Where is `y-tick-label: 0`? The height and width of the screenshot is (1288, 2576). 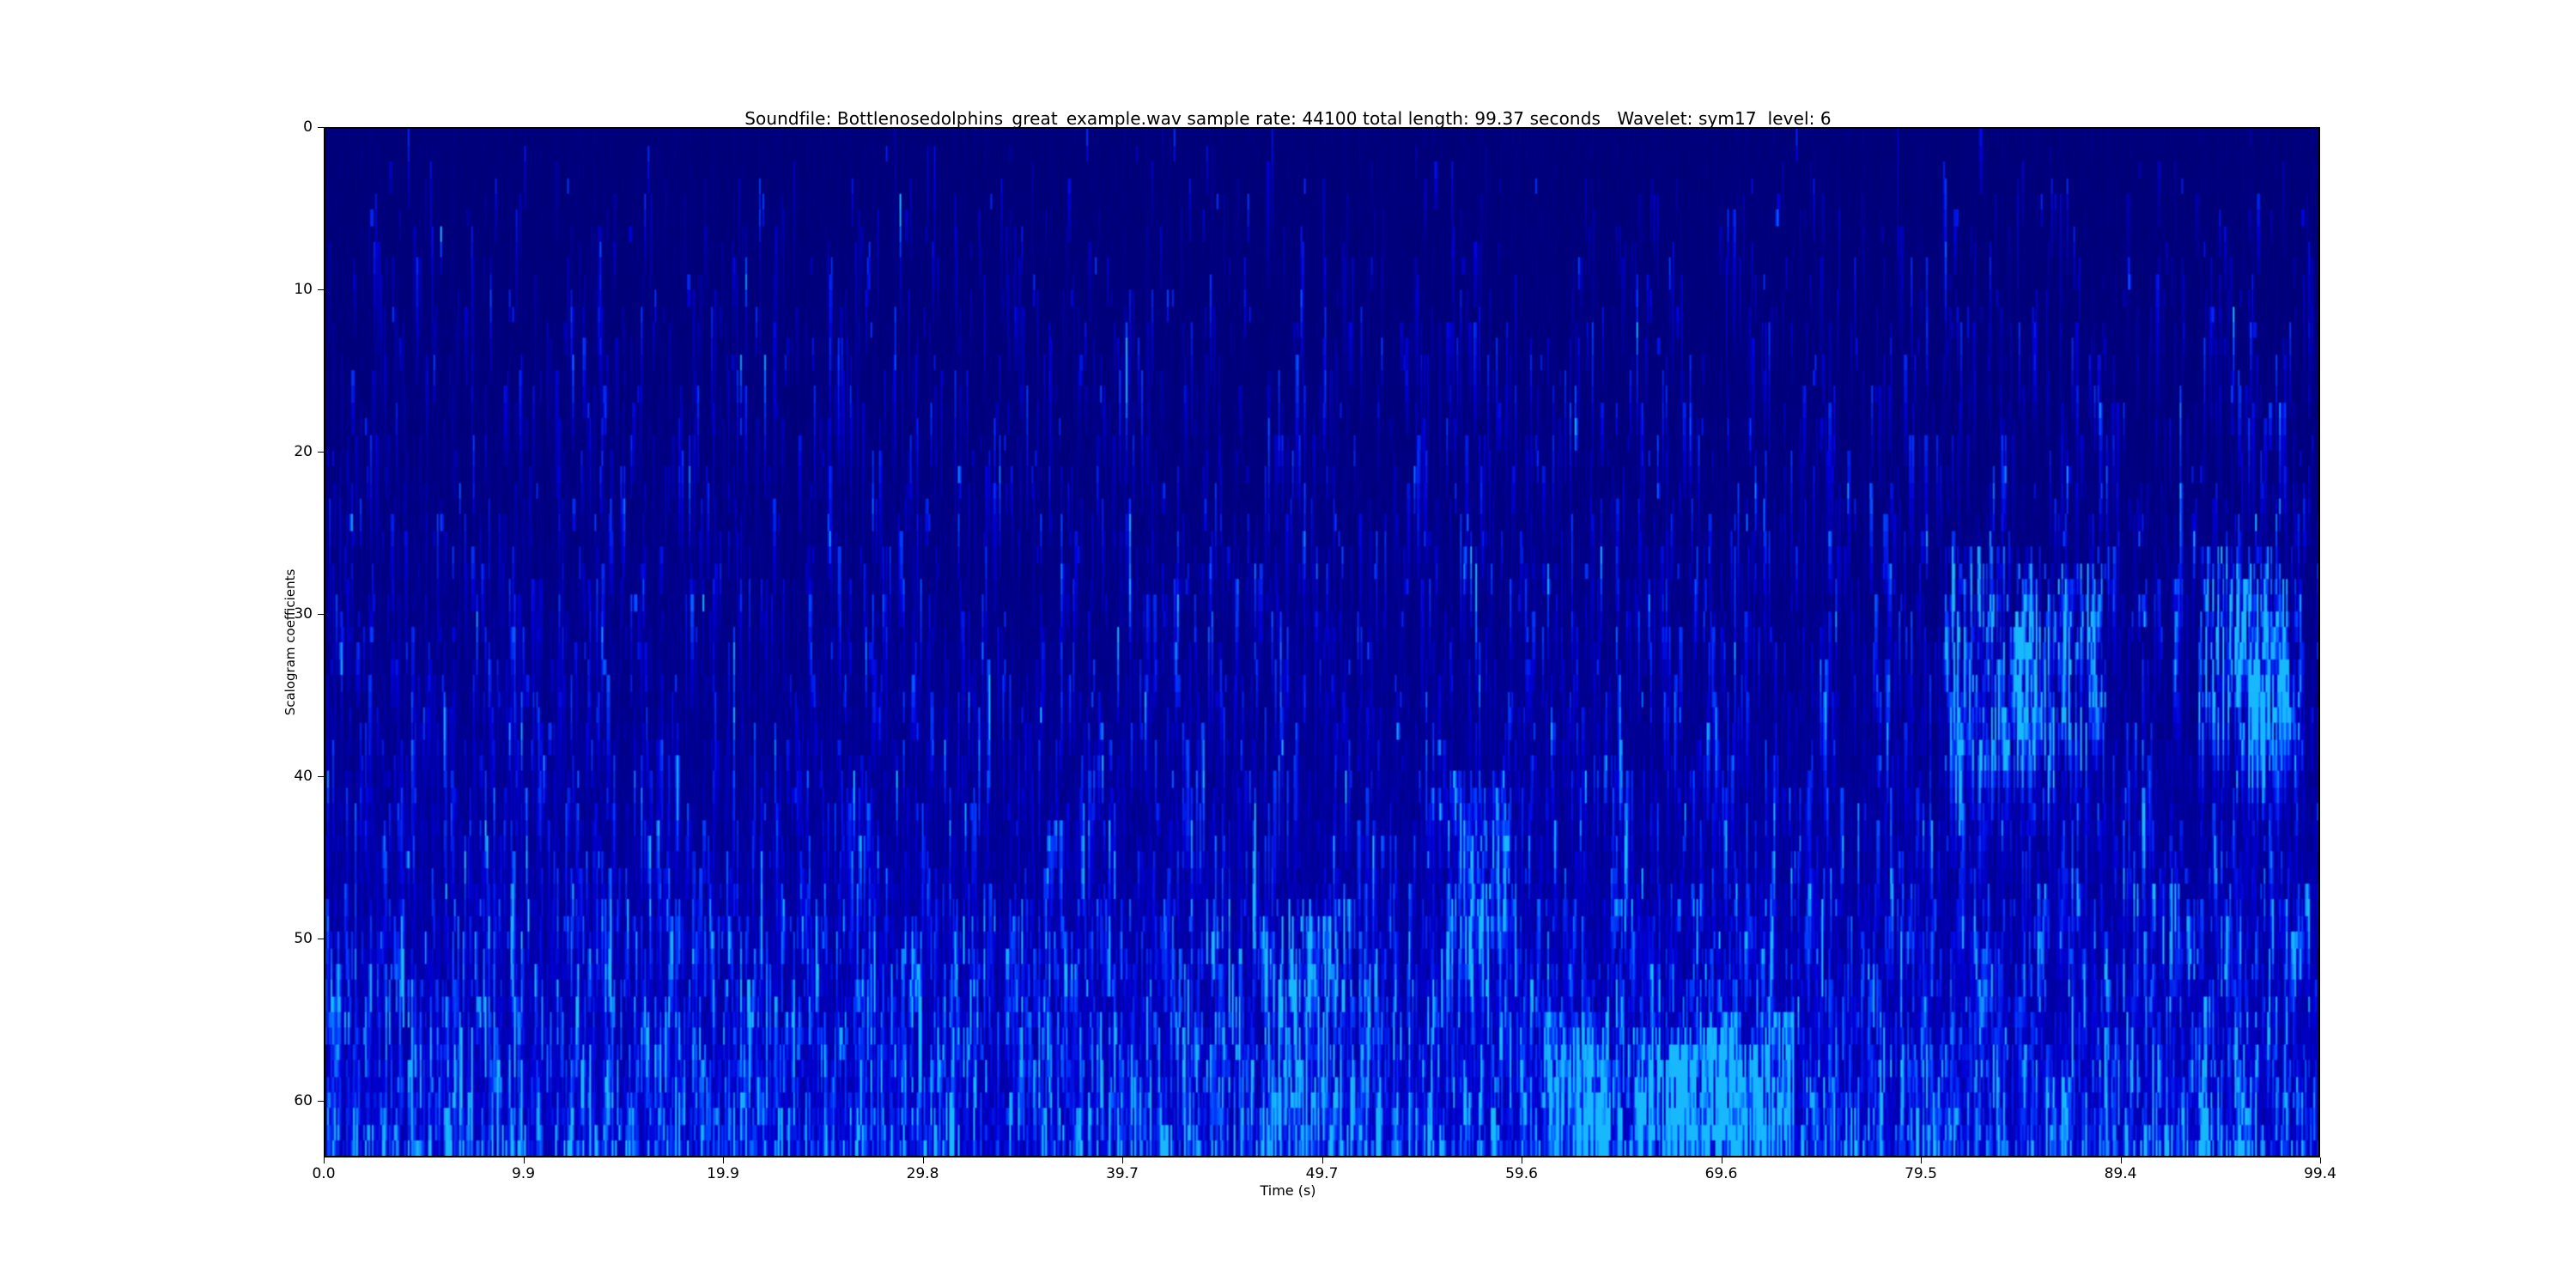
y-tick-label: 0 is located at coordinates (308, 127).